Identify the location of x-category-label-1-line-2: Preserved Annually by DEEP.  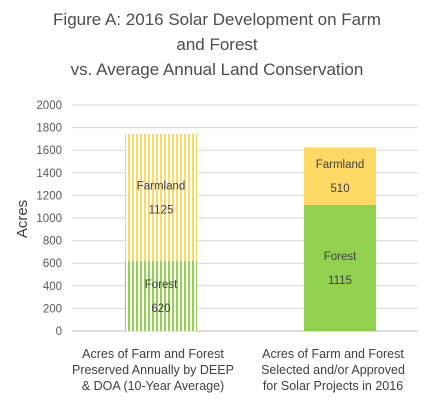
(153, 370).